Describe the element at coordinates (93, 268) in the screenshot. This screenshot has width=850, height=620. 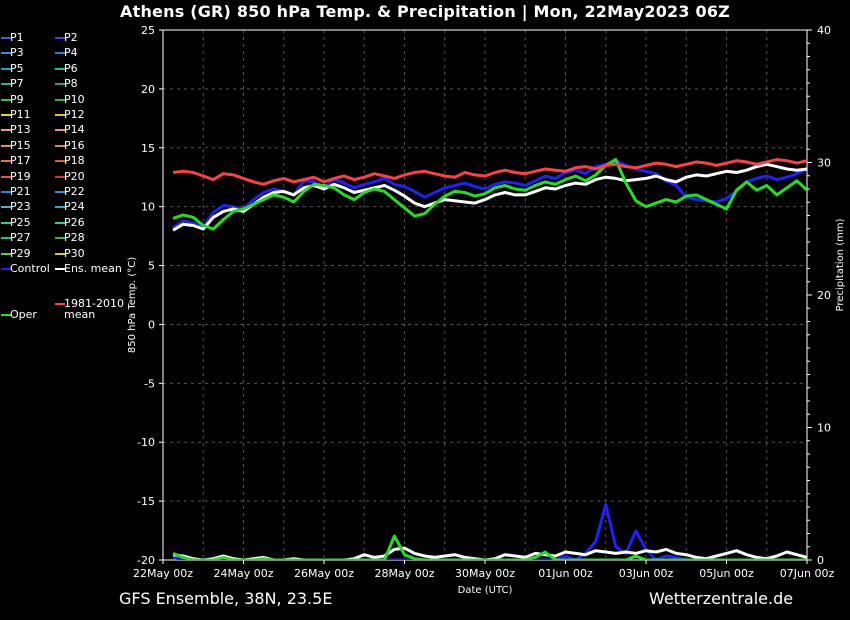
I see `legend-label: Ens. mean` at that location.